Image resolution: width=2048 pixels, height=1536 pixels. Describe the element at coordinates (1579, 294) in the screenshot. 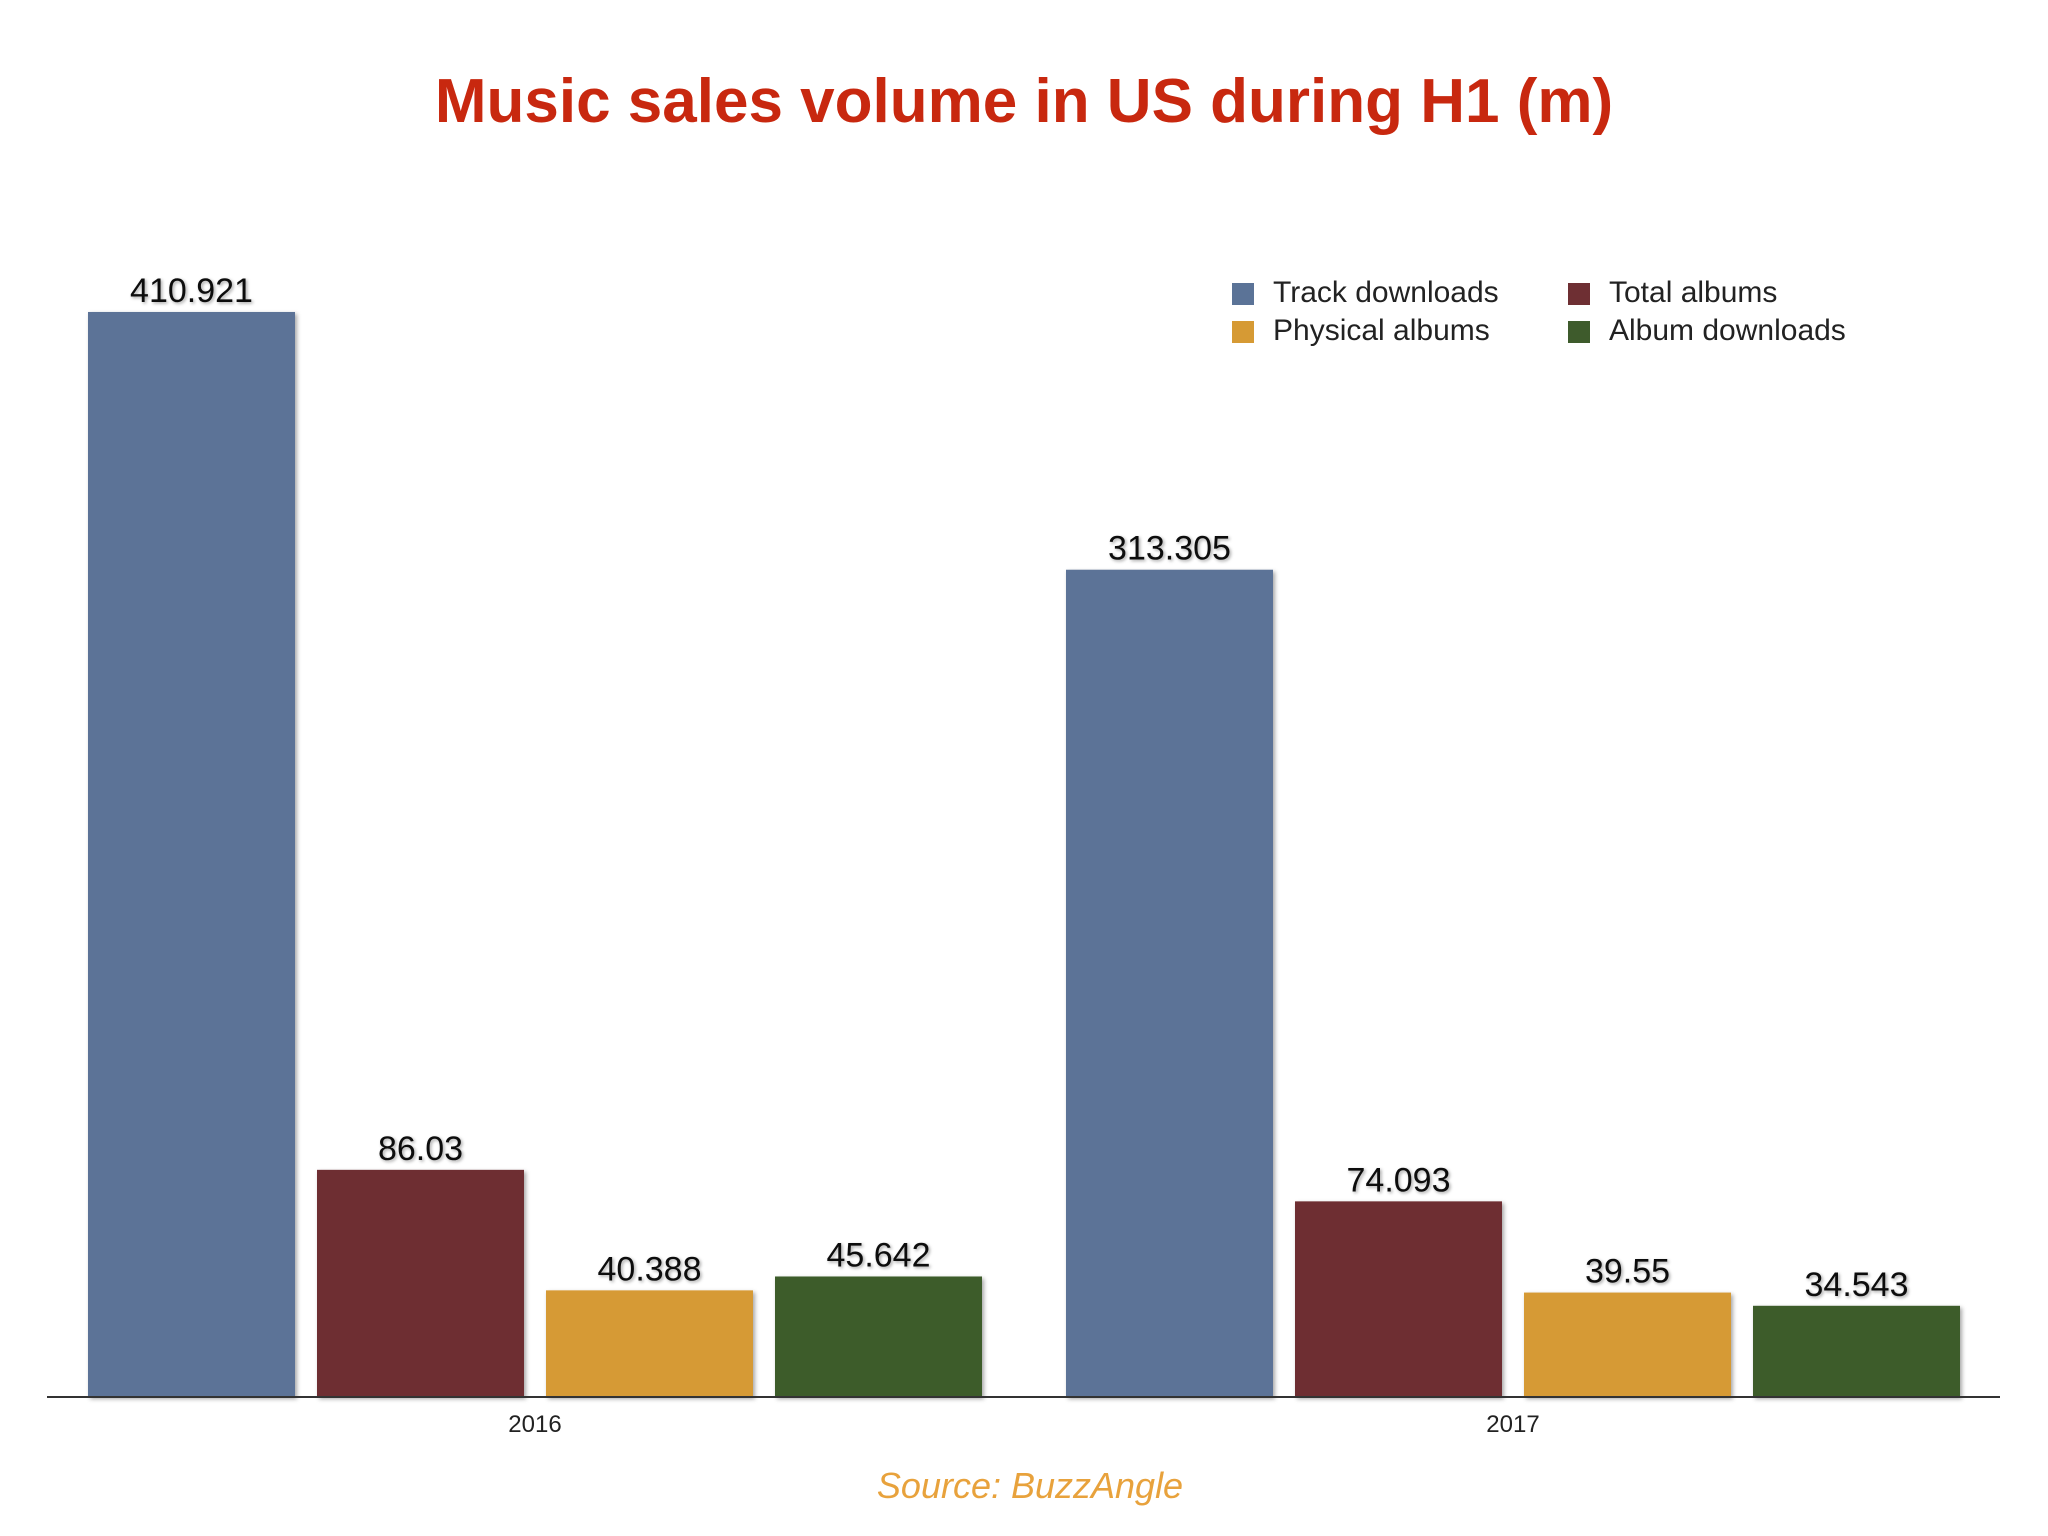

I see `legend-swatch-total-albums` at that location.